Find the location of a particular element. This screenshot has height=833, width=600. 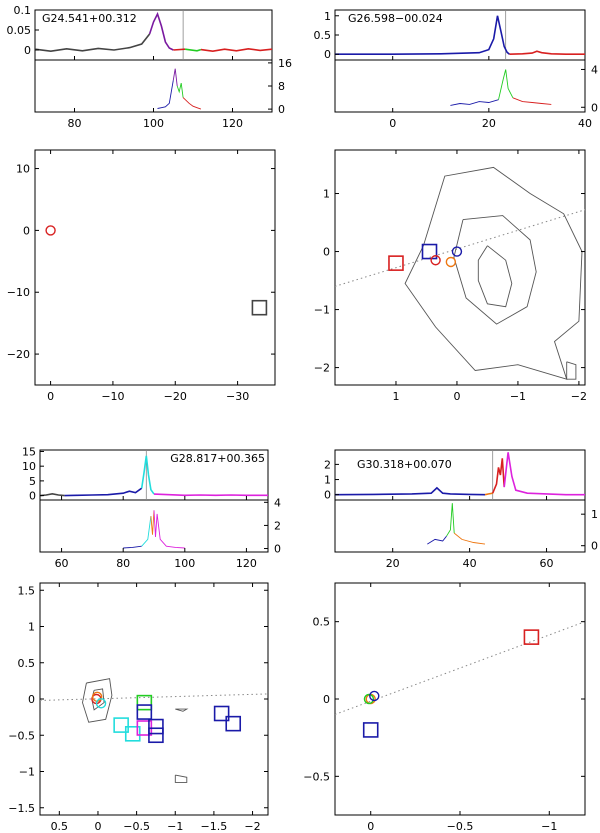

map3-ytick-label: −1 is located at coordinates (27, 772).